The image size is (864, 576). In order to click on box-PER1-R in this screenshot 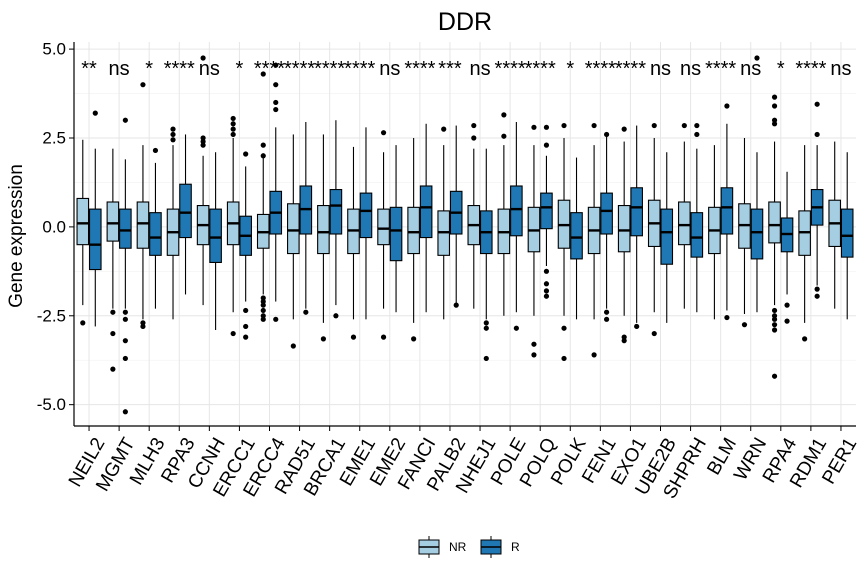, I will do `click(847, 236)`.